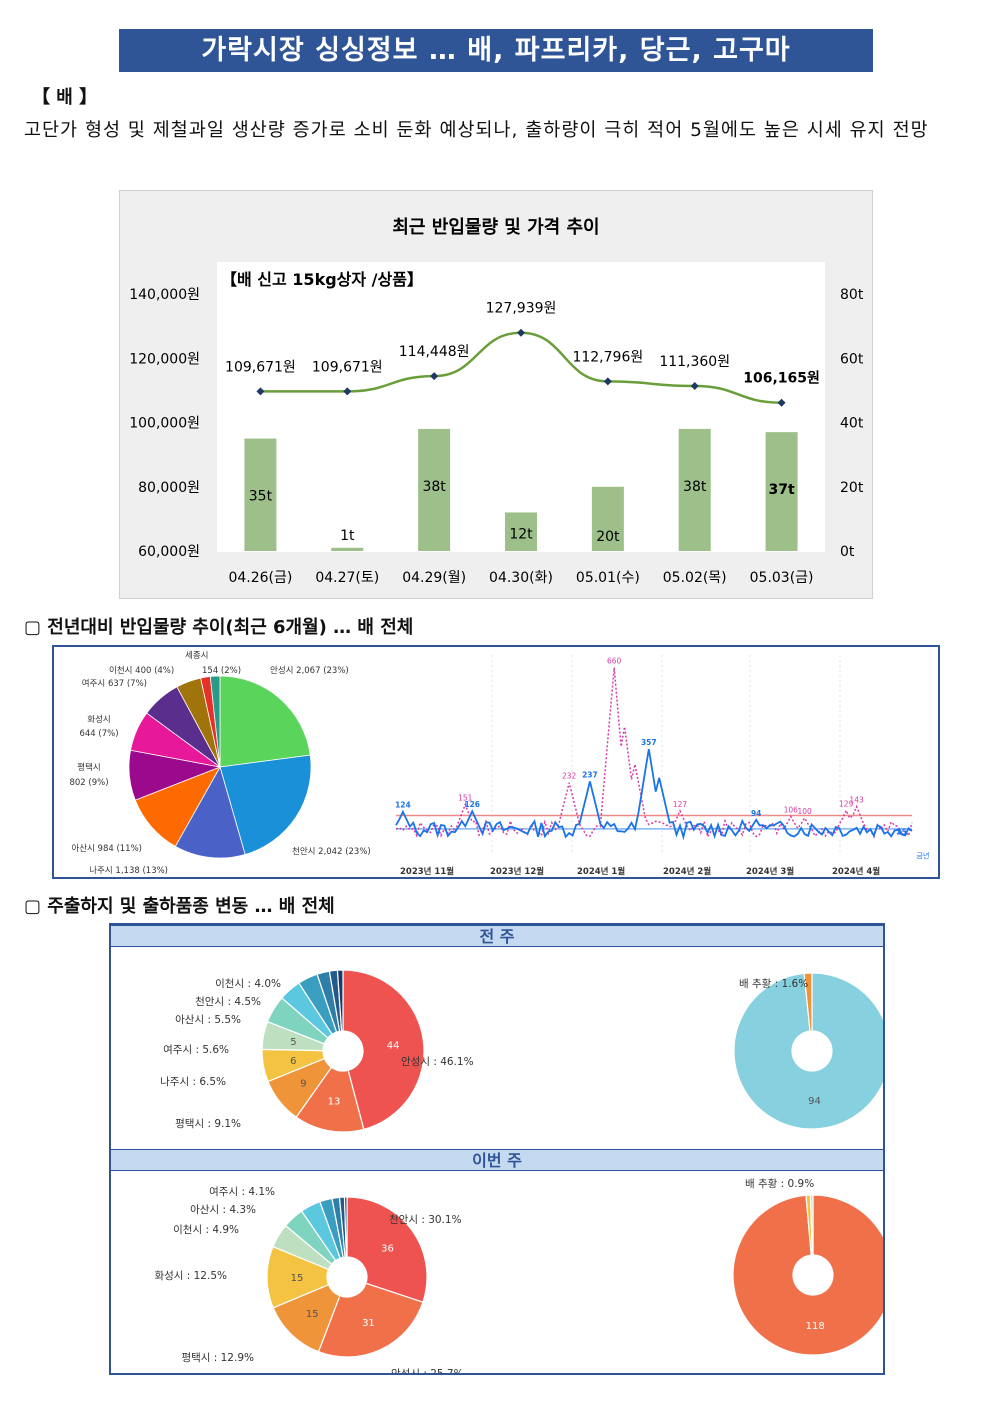 The height and width of the screenshot is (1403, 992). Describe the element at coordinates (497, 936) in the screenshot. I see `band-previous-week: 전 주` at that location.